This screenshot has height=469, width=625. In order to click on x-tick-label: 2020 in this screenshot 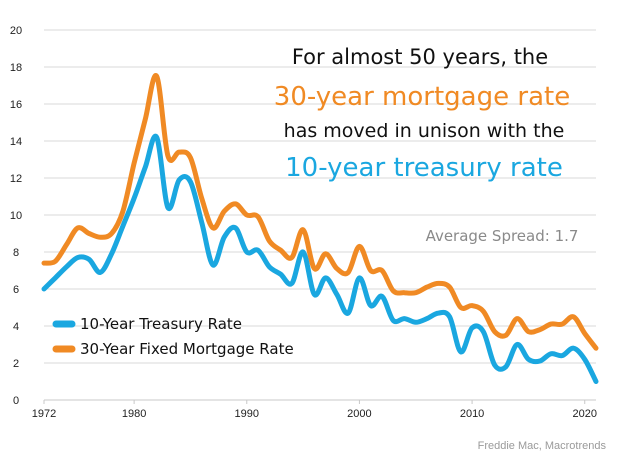, I will do `click(584, 414)`.